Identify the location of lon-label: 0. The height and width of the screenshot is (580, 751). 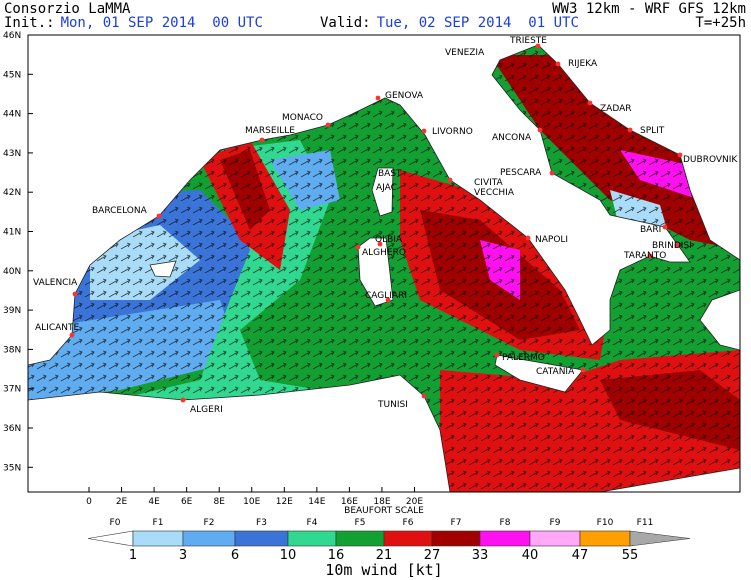
(89, 502).